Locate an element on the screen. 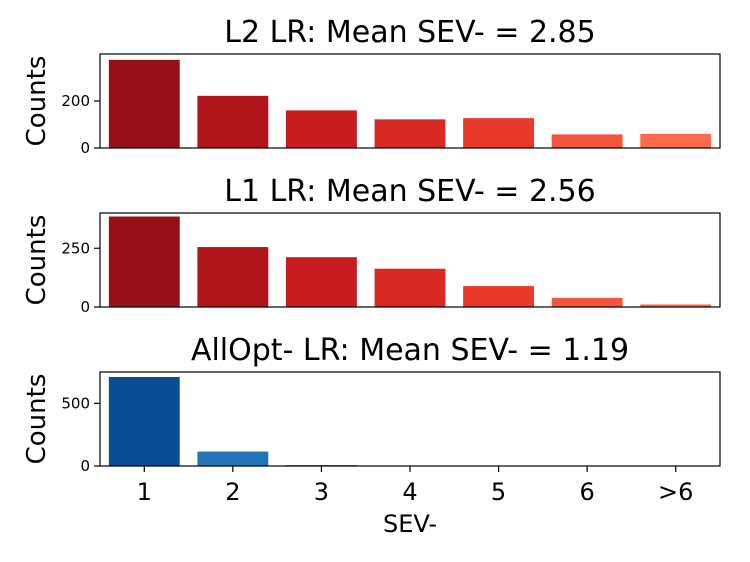  x-tick-label: 4 is located at coordinates (409, 492).